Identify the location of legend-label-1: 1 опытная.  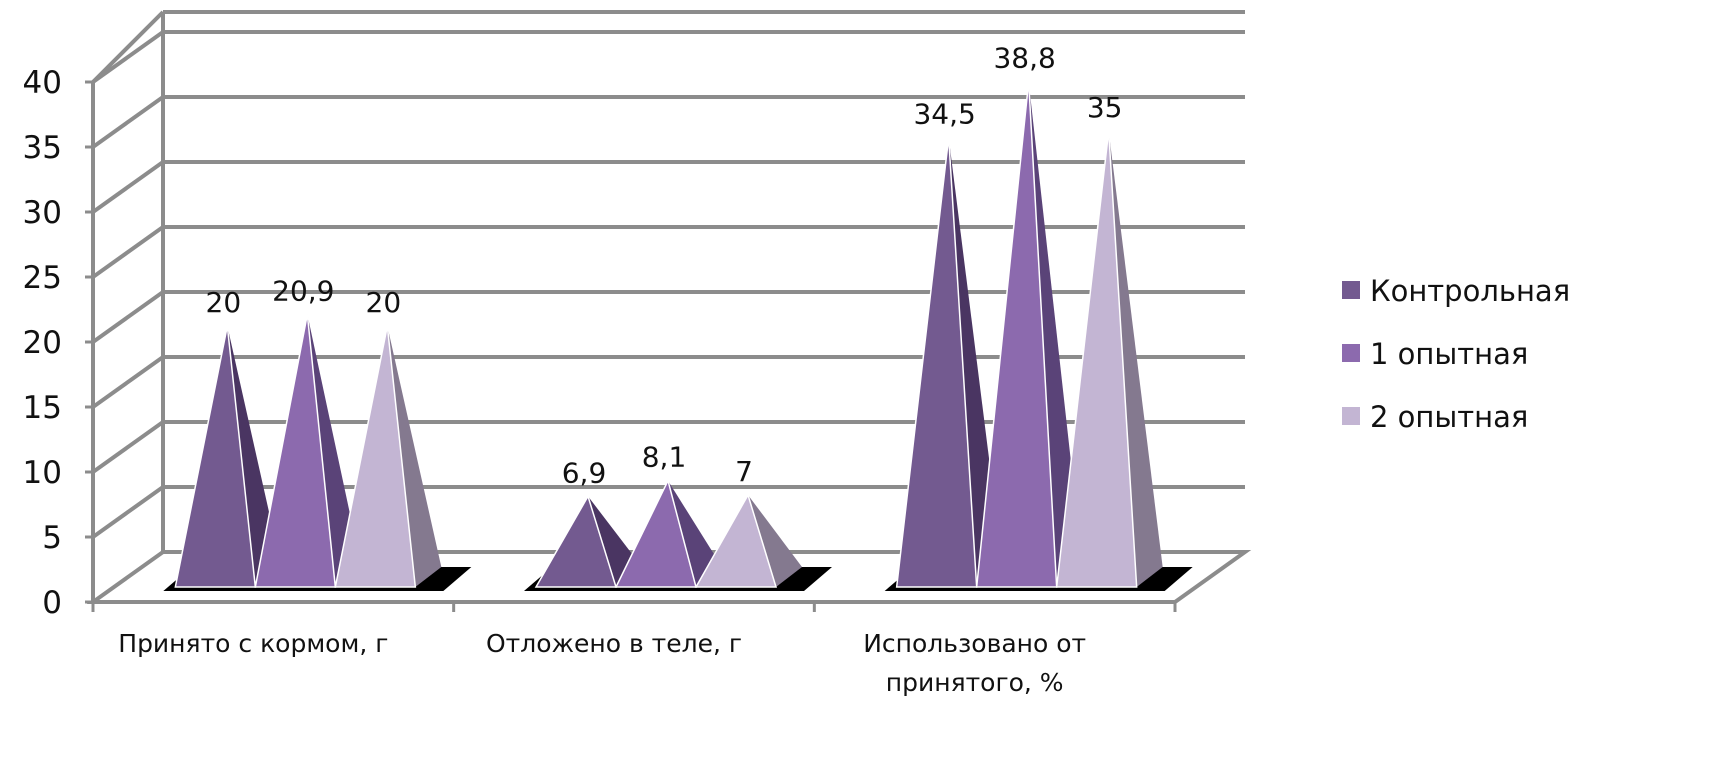
(1449, 354).